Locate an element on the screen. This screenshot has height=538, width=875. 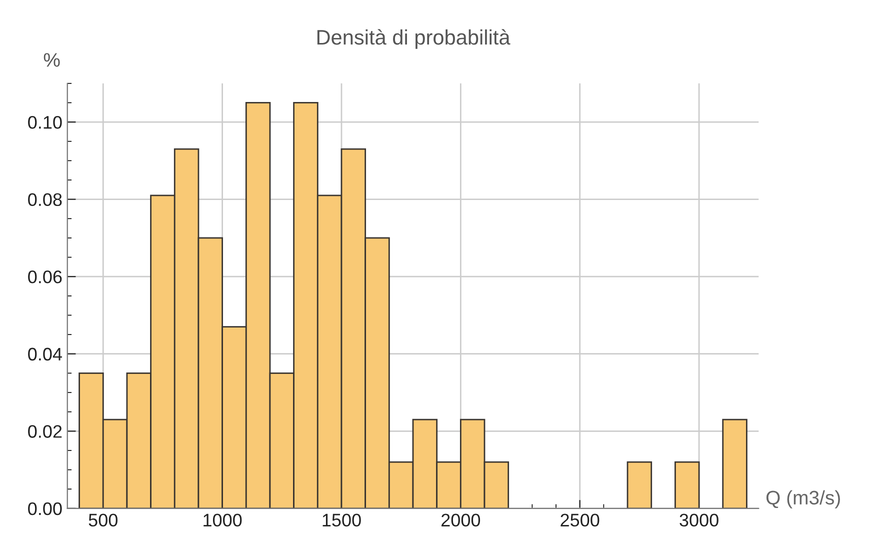
x-axis-title: Q (m3/s) is located at coordinates (803, 499).